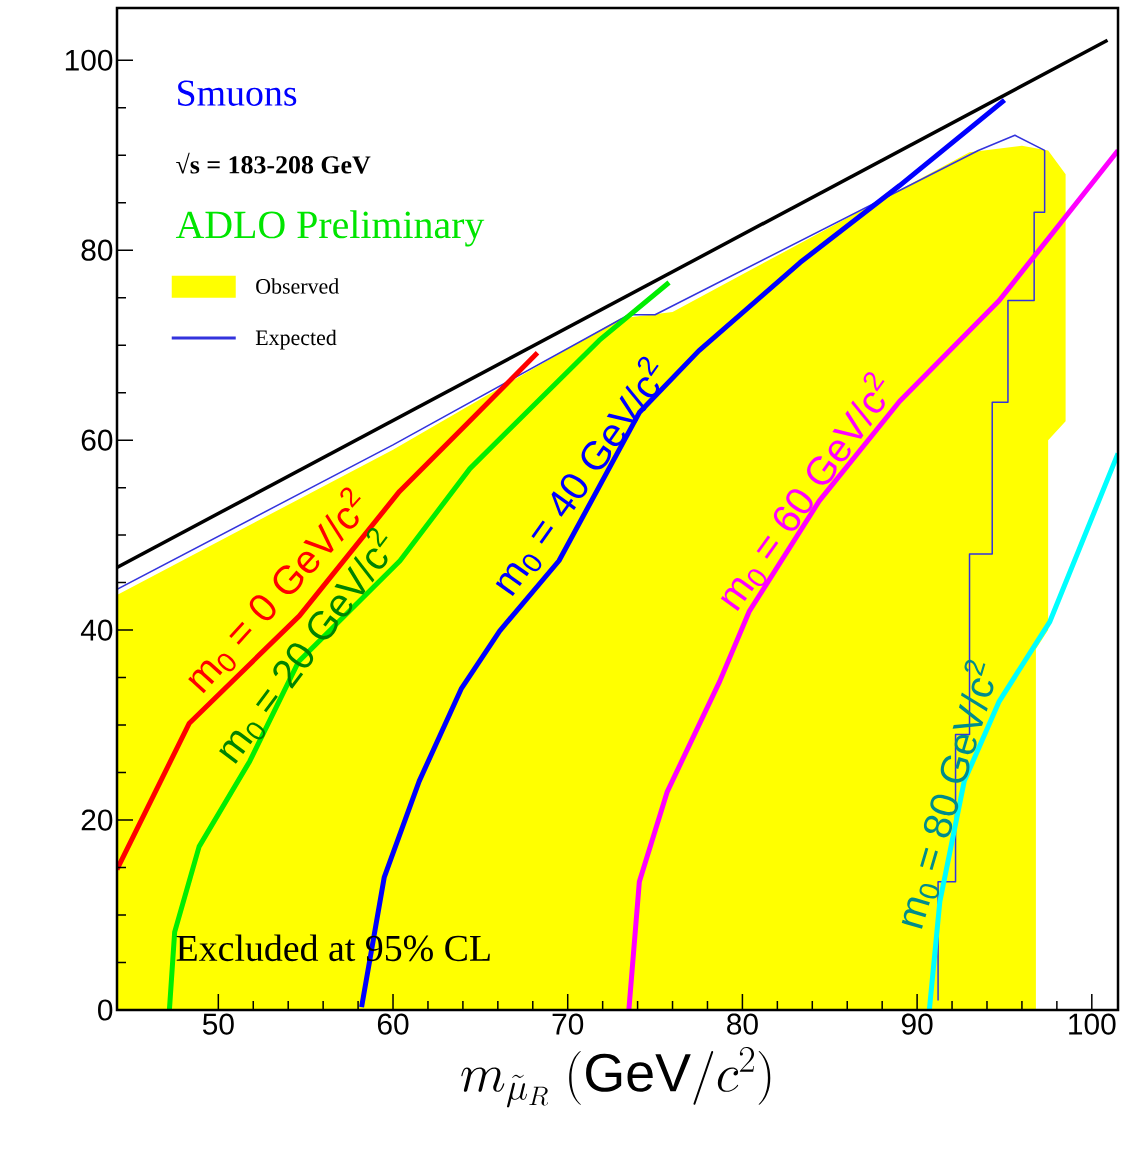 This screenshot has width=1131, height=1159. I want to click on x-tick-label: 50, so click(218, 1024).